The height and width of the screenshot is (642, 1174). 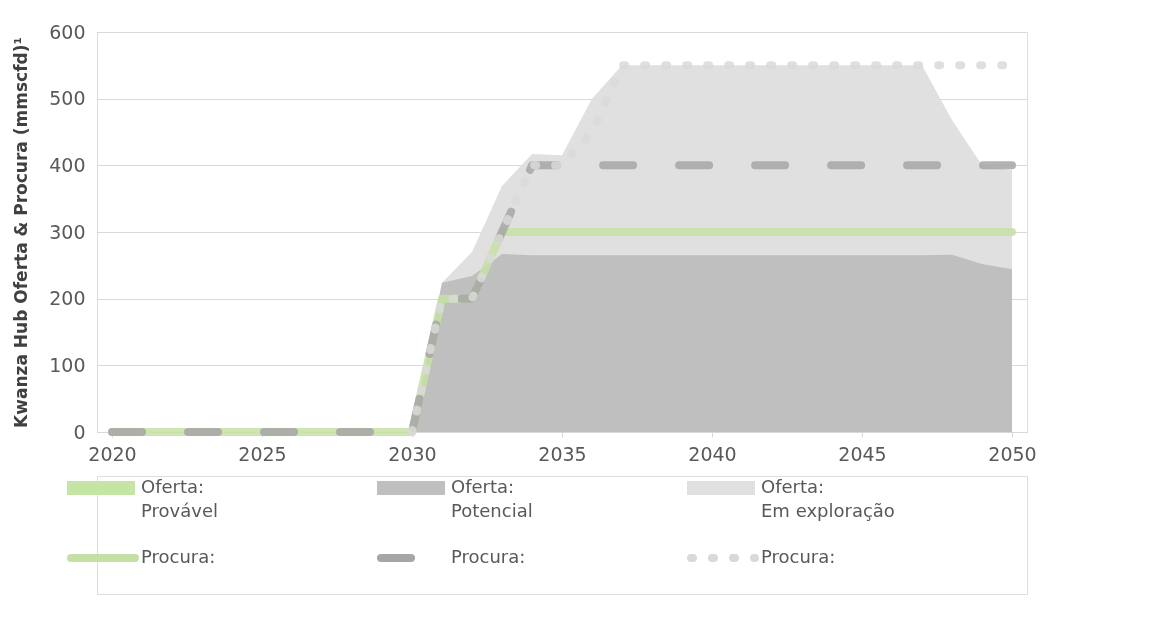 What do you see at coordinates (67, 364) in the screenshot?
I see `y-tick-label: 100` at bounding box center [67, 364].